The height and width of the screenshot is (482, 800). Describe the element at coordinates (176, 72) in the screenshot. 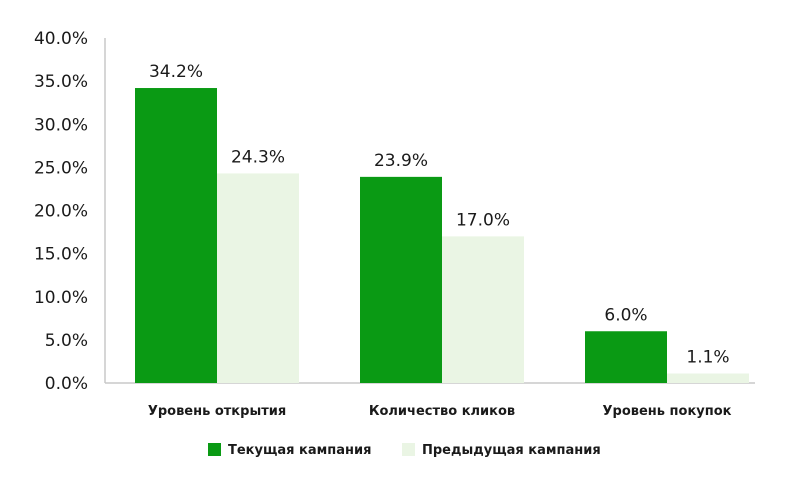

I see `data-label-current-0: 34.2%` at that location.